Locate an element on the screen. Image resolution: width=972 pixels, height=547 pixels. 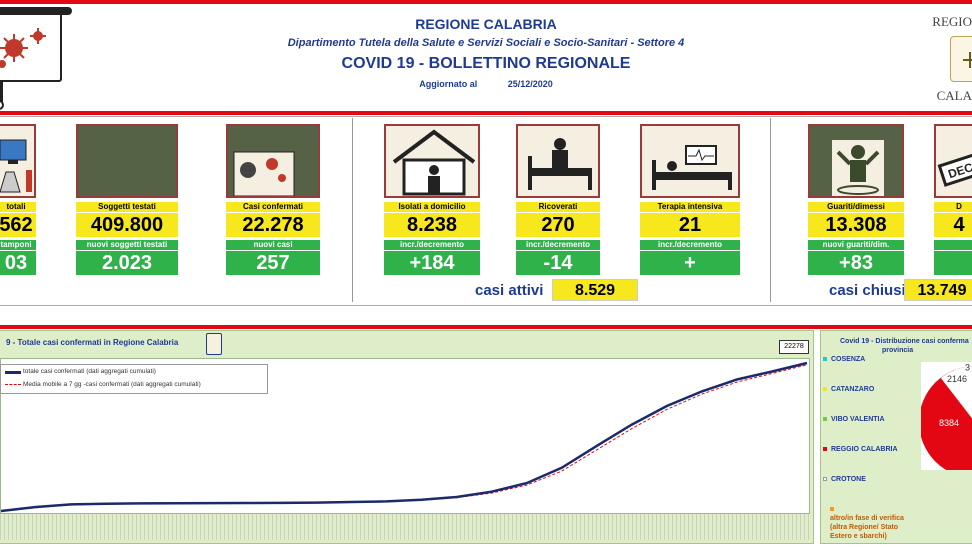
bottom-red-line is located at coordinates (486, 327).